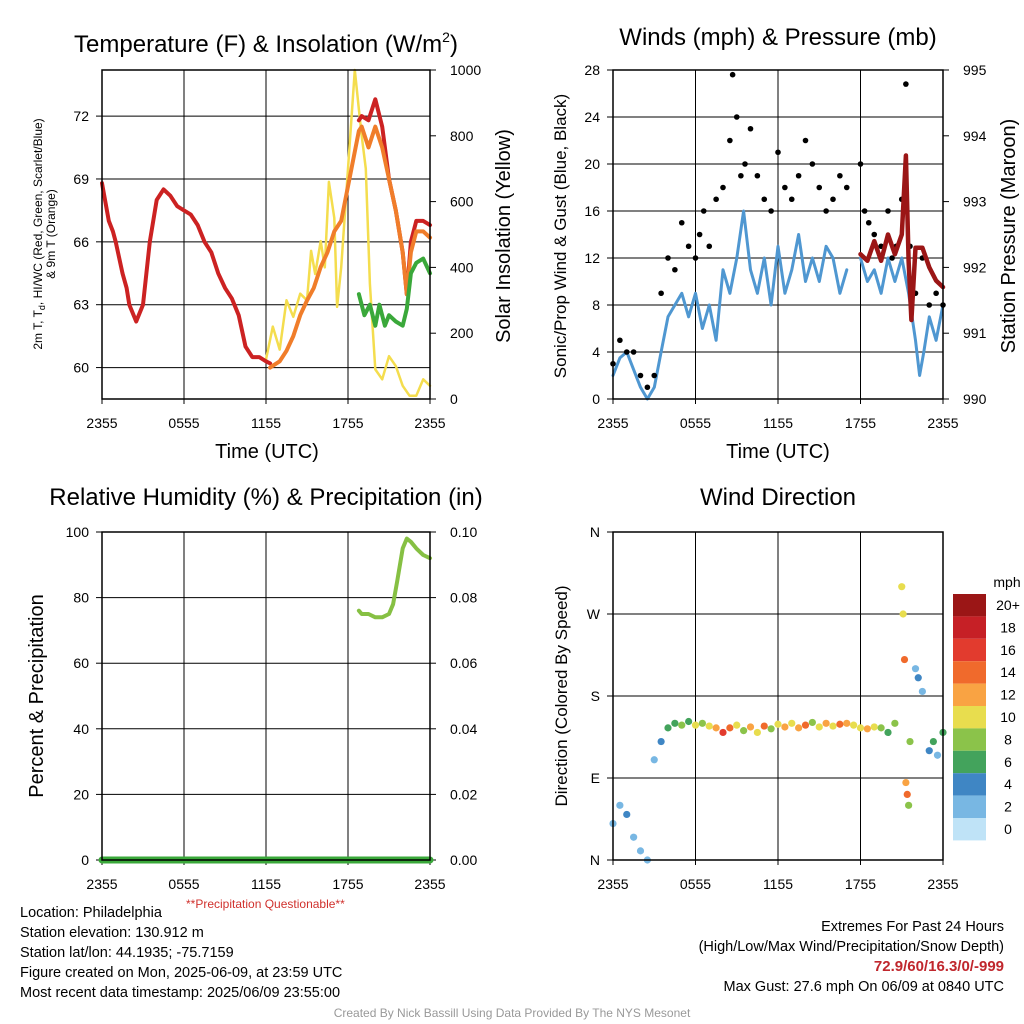 This screenshot has height=1024, width=1024. I want to click on legend-label-6: 8, so click(1008, 739).